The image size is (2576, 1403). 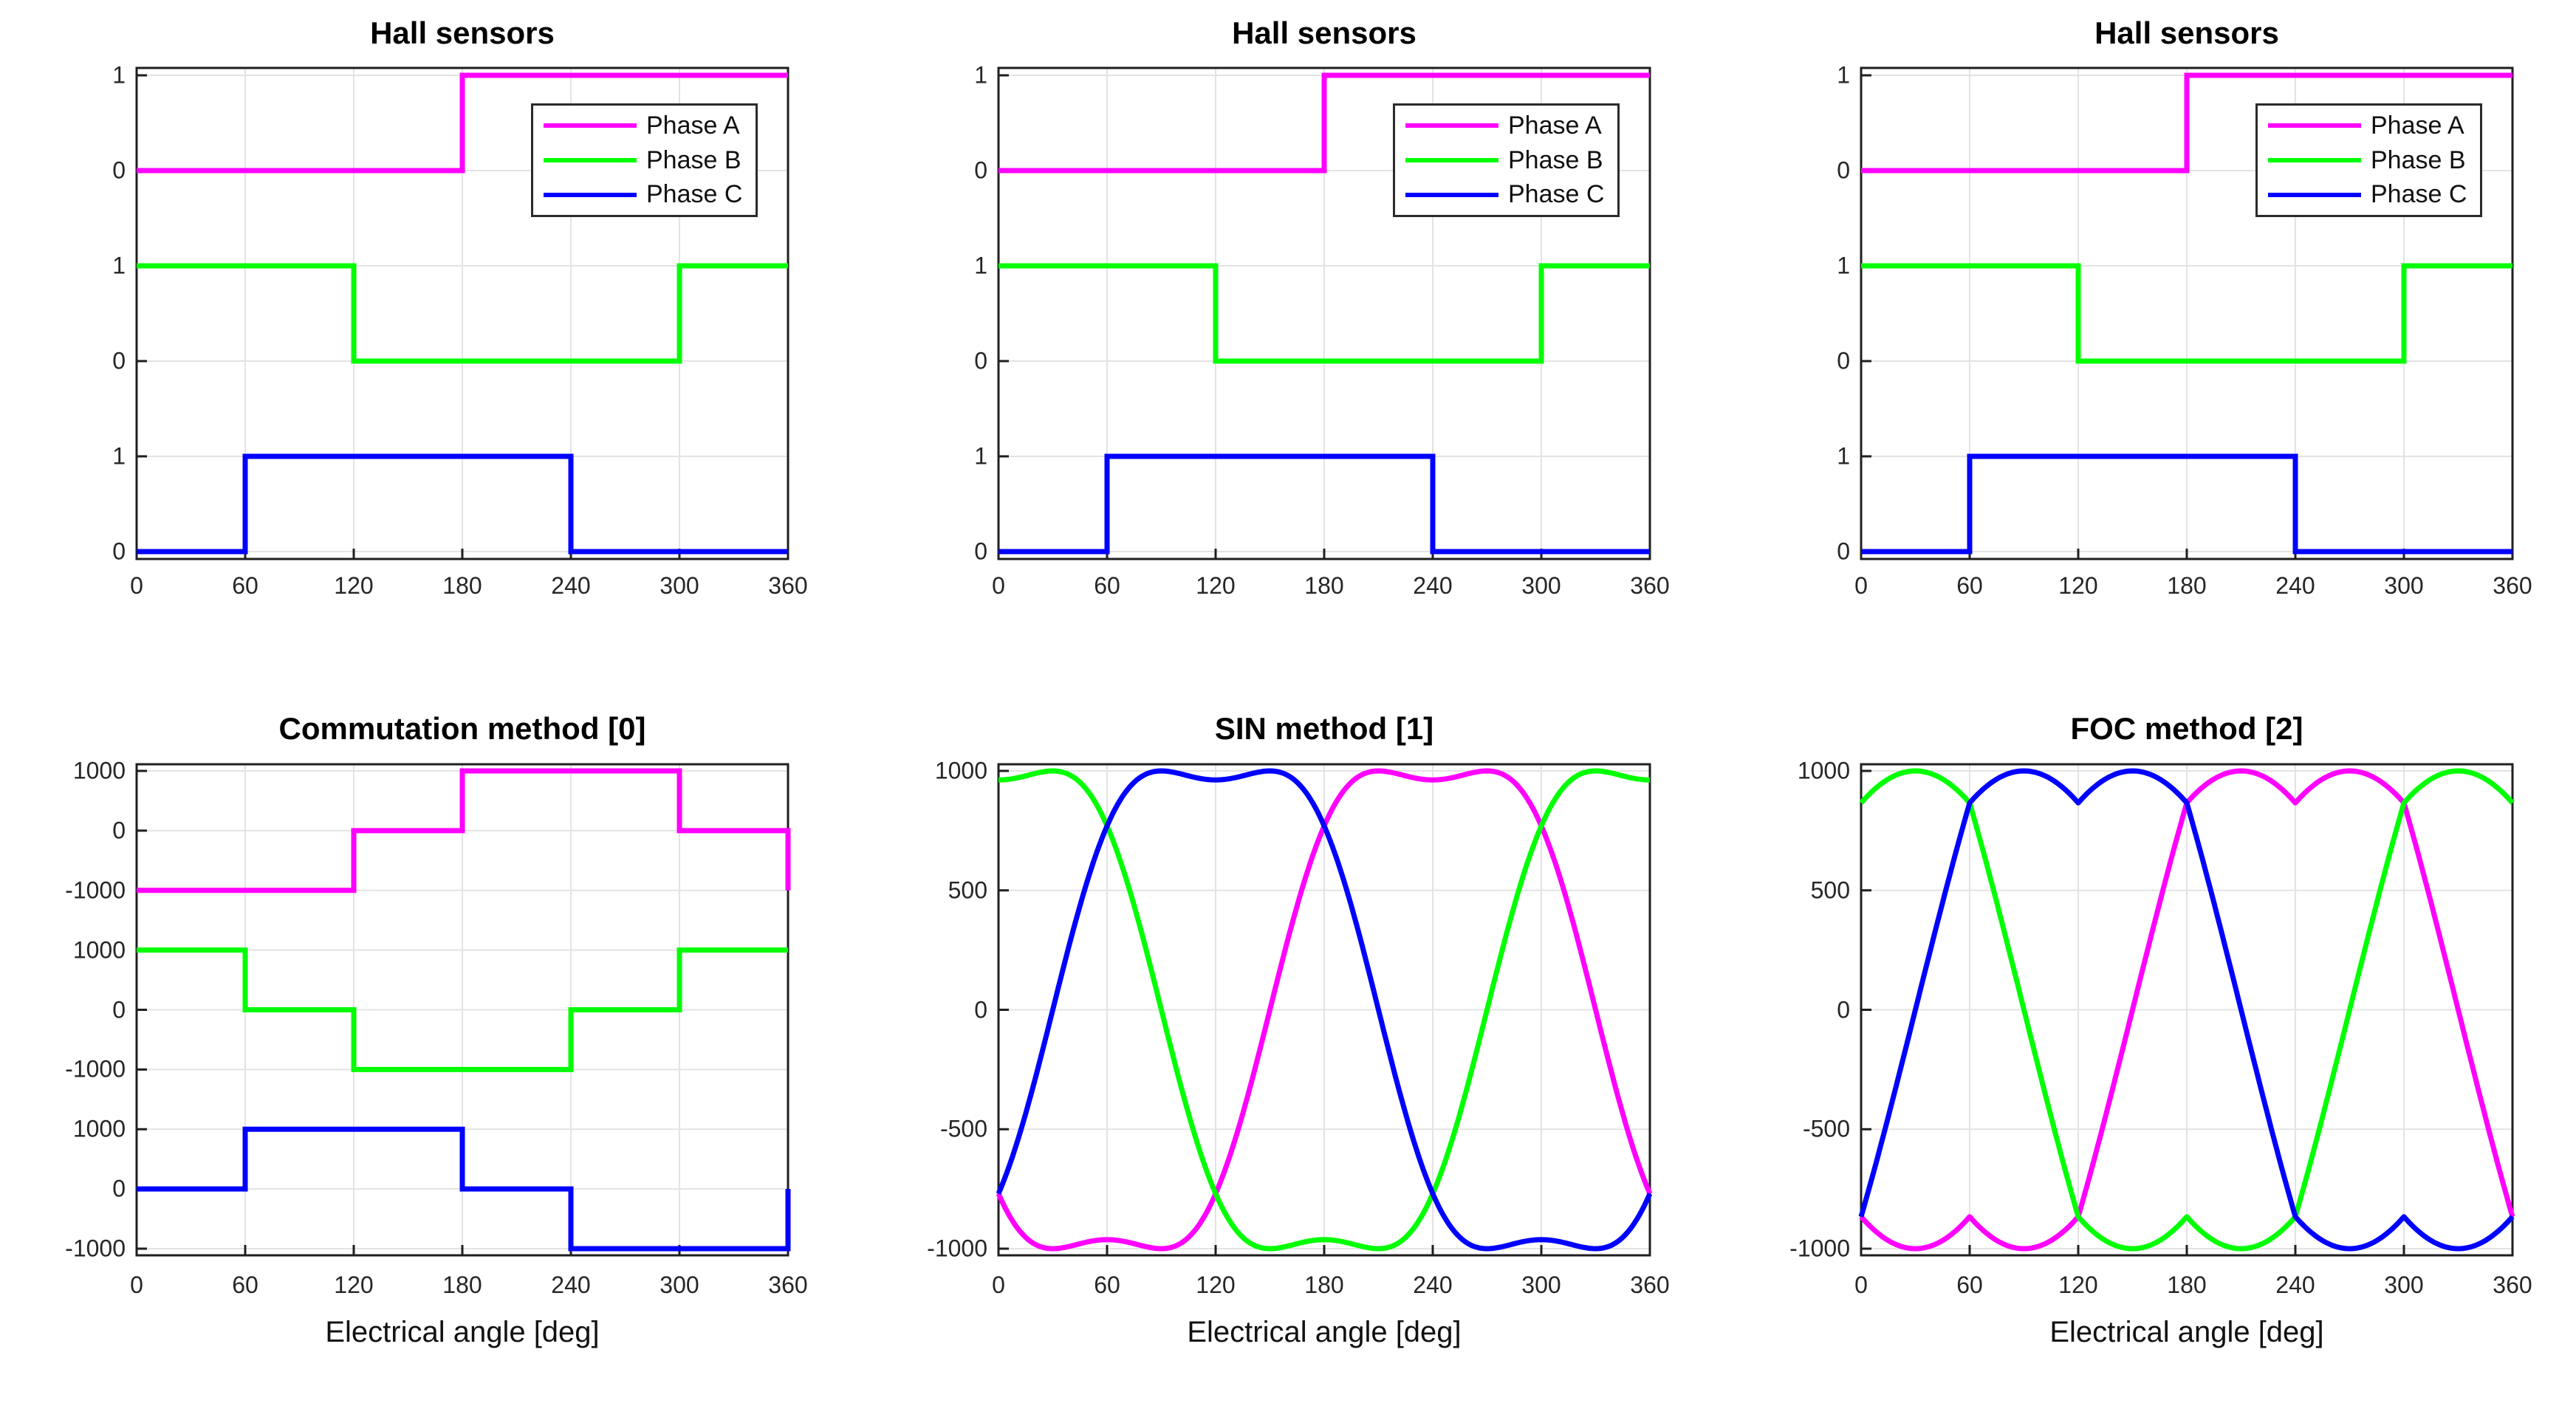 I want to click on y-tick-label: 500, so click(x=1830, y=891).